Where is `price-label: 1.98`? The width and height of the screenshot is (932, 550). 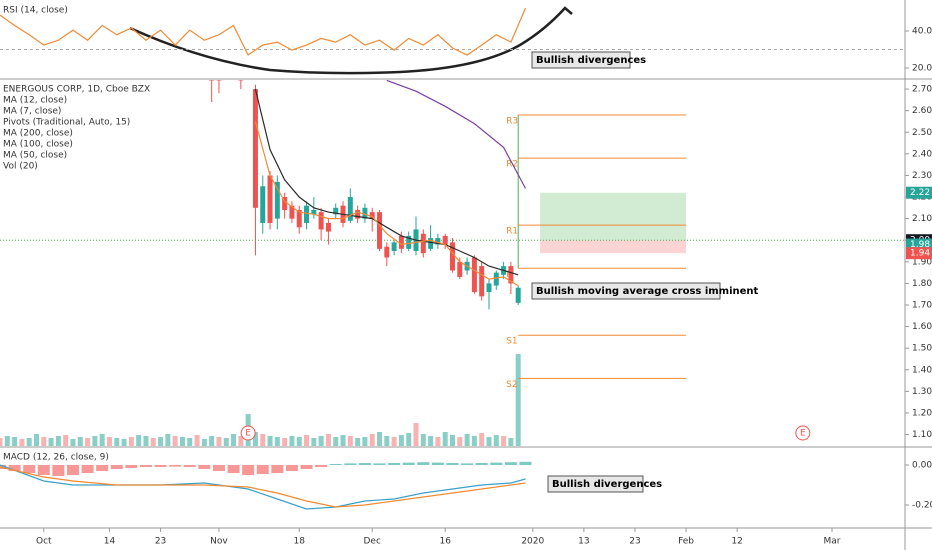 price-label: 1.98 is located at coordinates (920, 245).